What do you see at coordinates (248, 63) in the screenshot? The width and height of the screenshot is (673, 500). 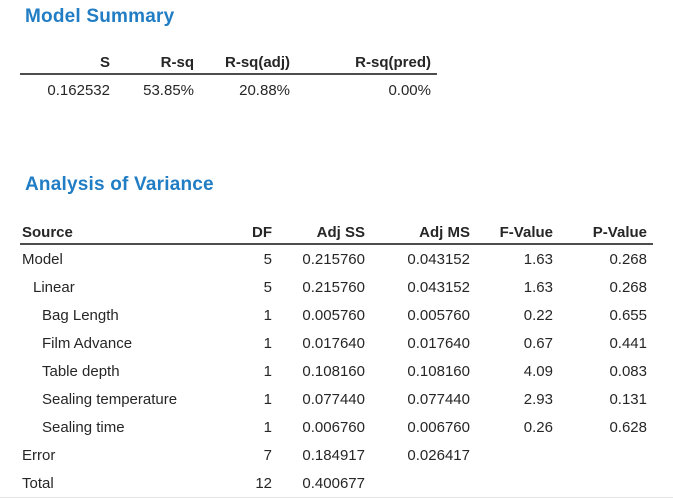 I see `col-header-rsq-adj: R-sq(adj)` at bounding box center [248, 63].